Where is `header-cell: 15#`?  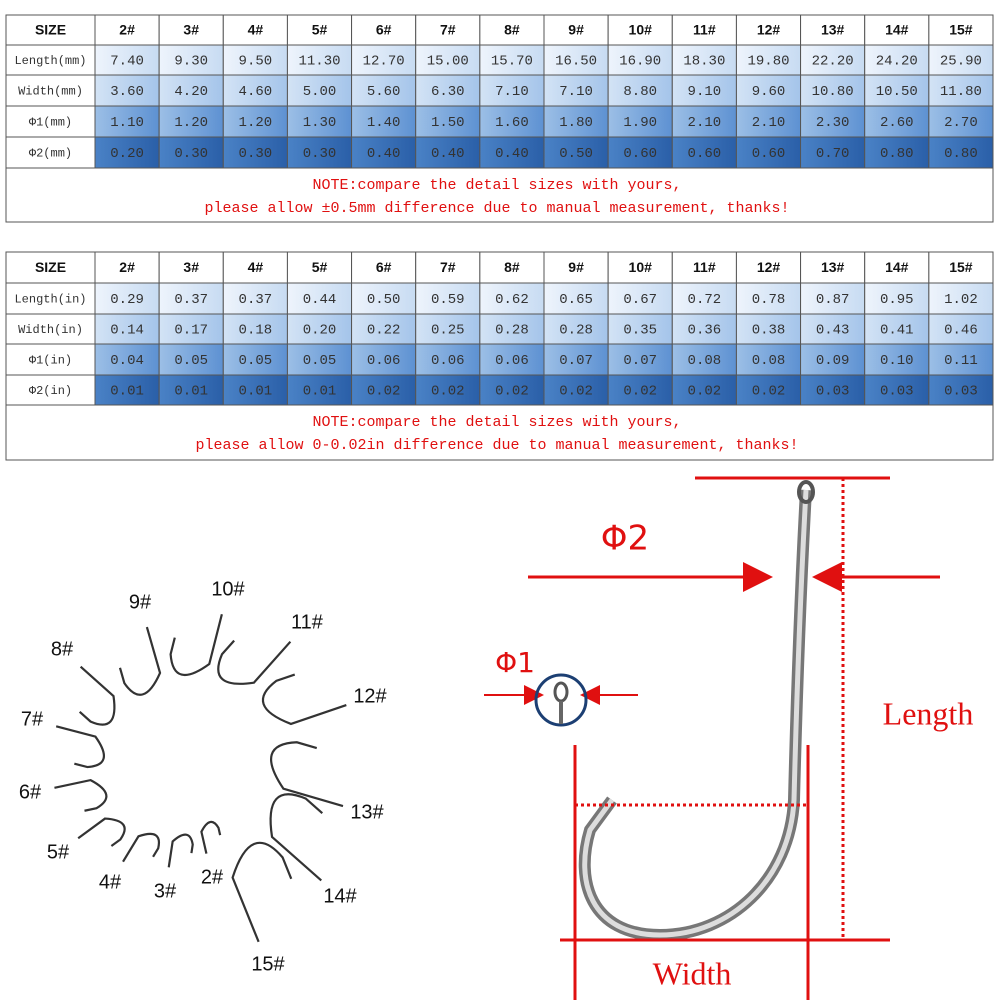
header-cell: 15# is located at coordinates (961, 30).